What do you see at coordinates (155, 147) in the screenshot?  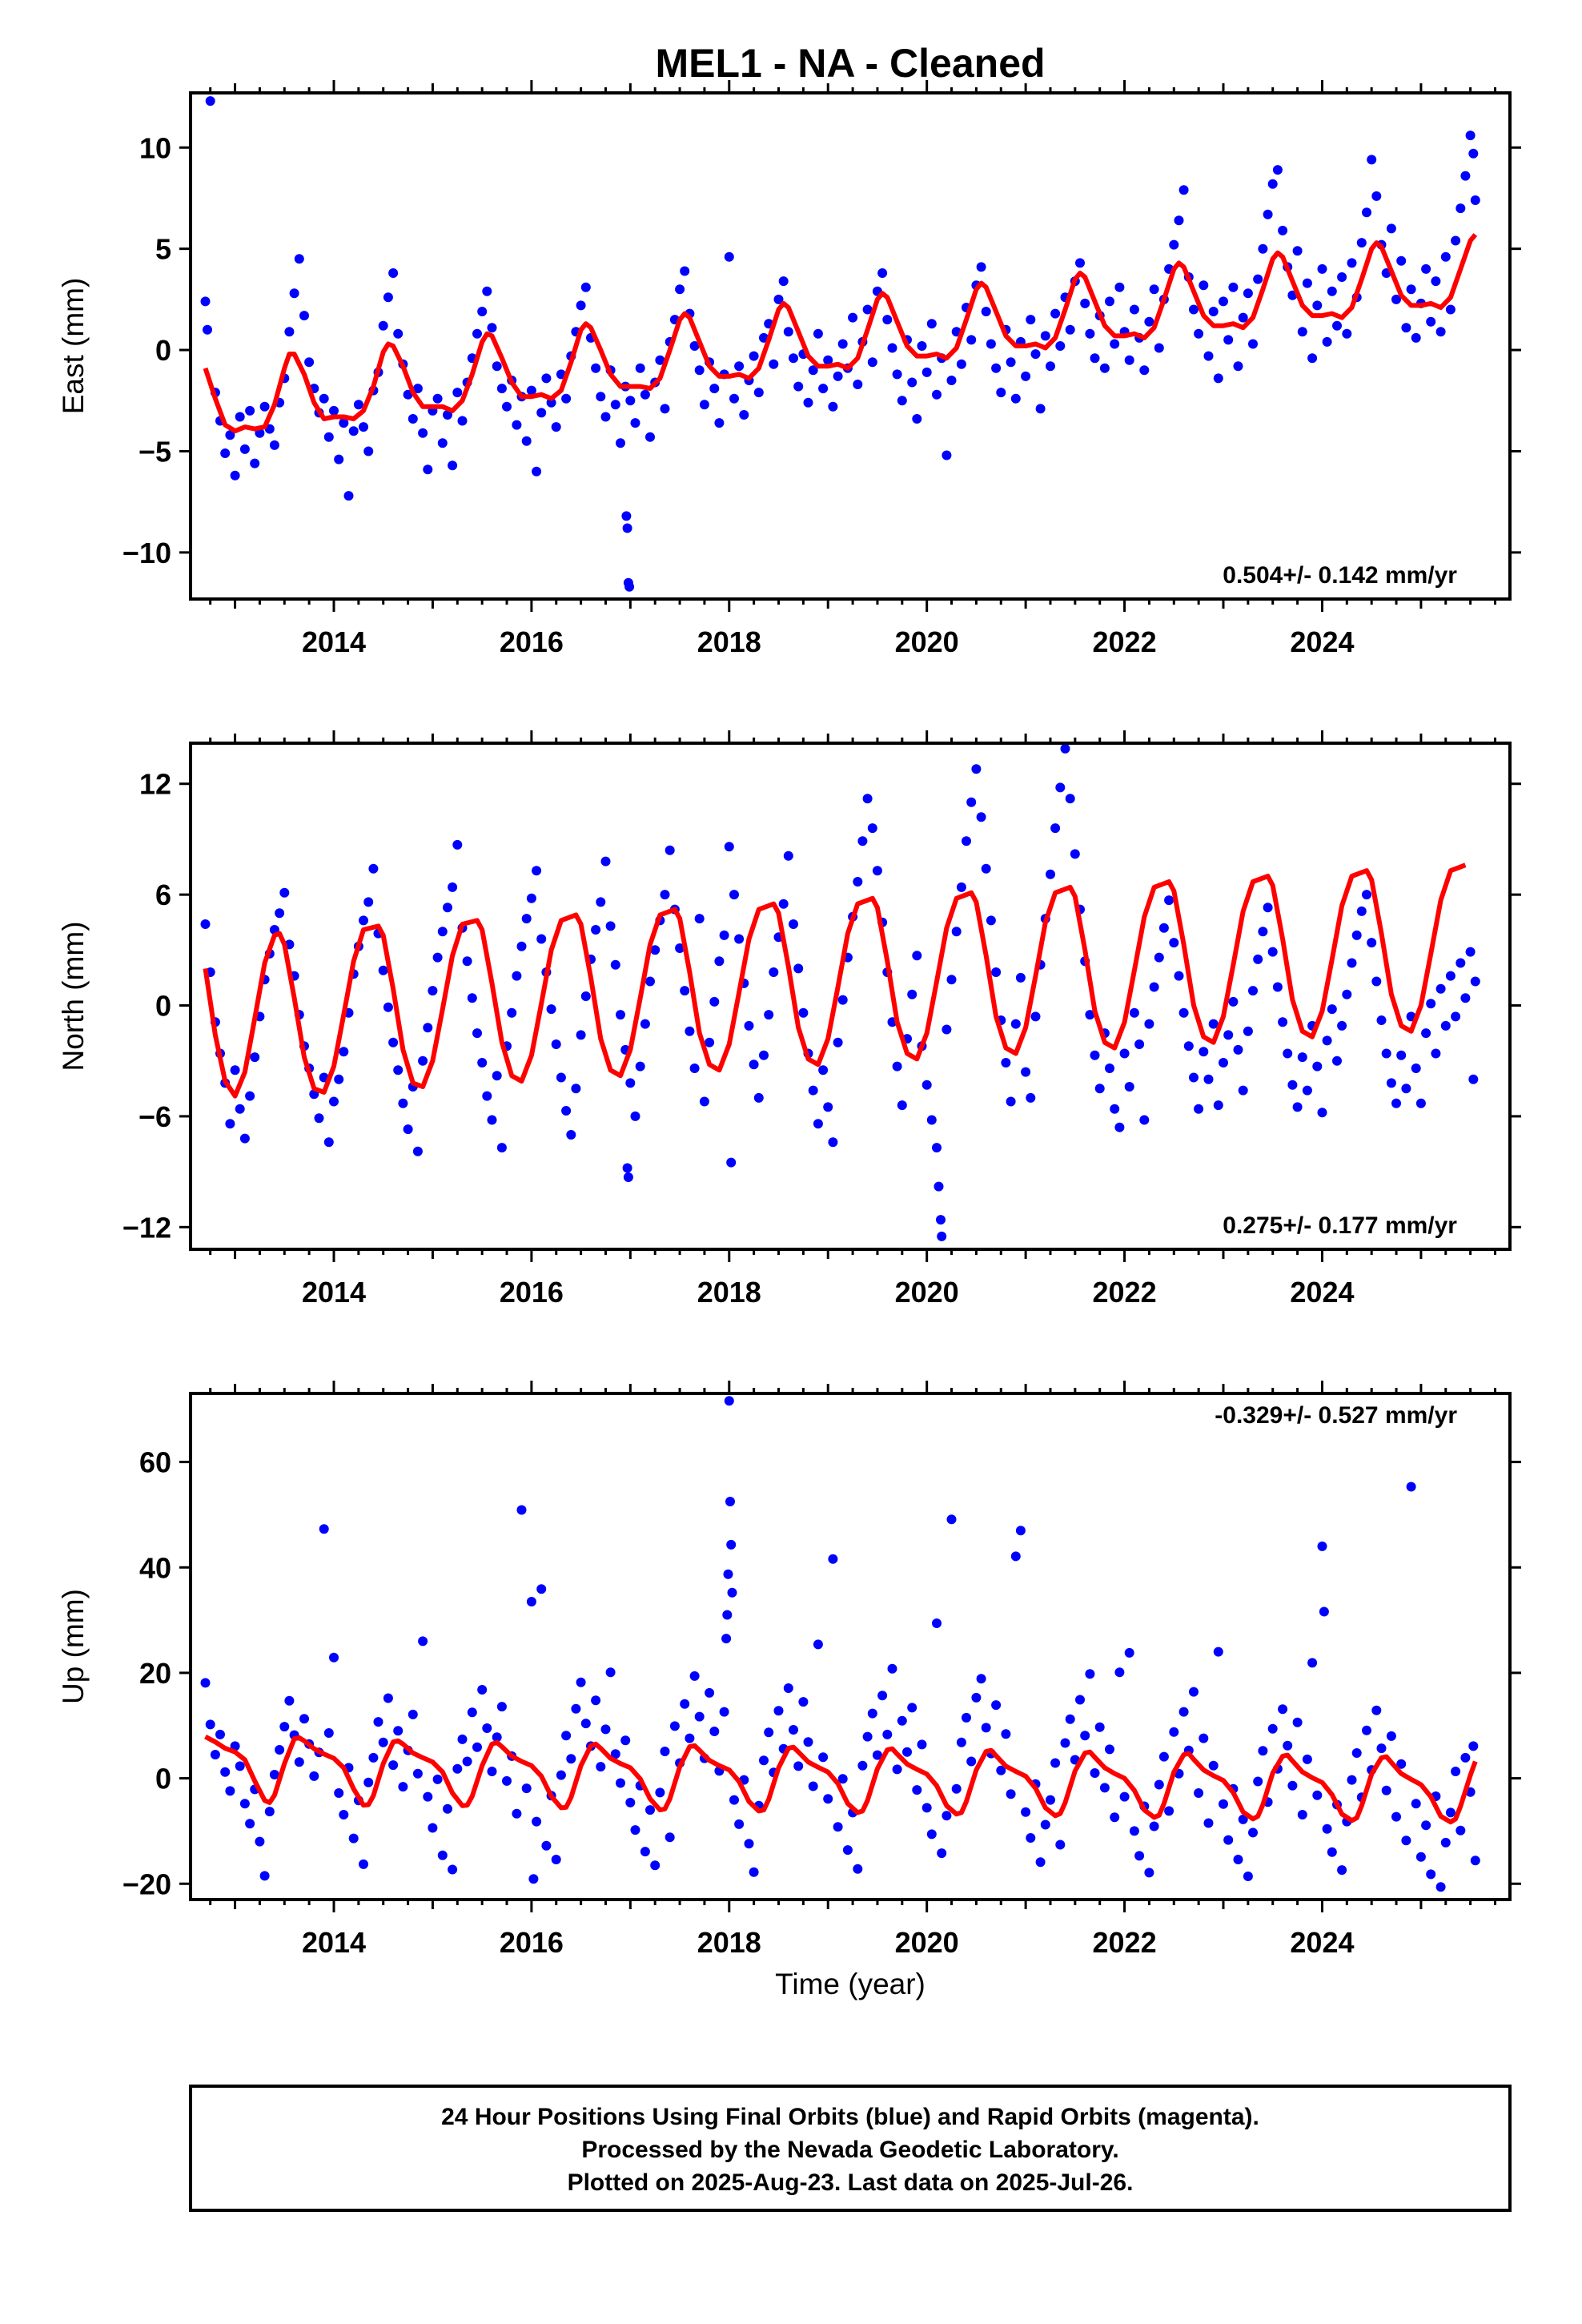 I see `y-tick-label: 10` at bounding box center [155, 147].